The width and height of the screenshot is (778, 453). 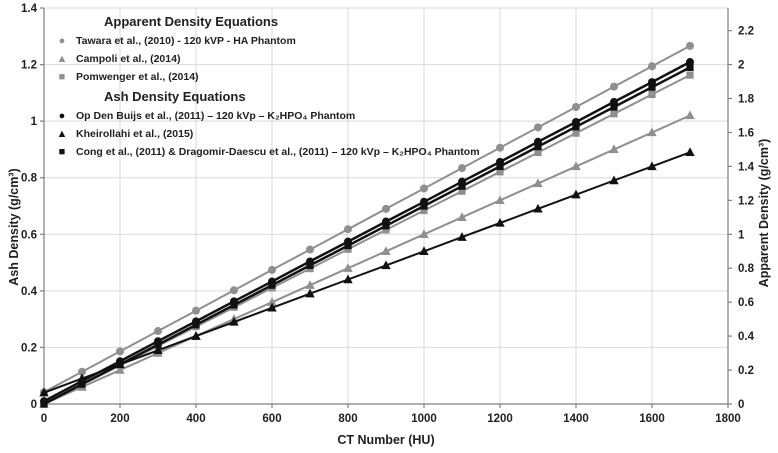 I want to click on x-axis-tick-label: 200, so click(x=119, y=419).